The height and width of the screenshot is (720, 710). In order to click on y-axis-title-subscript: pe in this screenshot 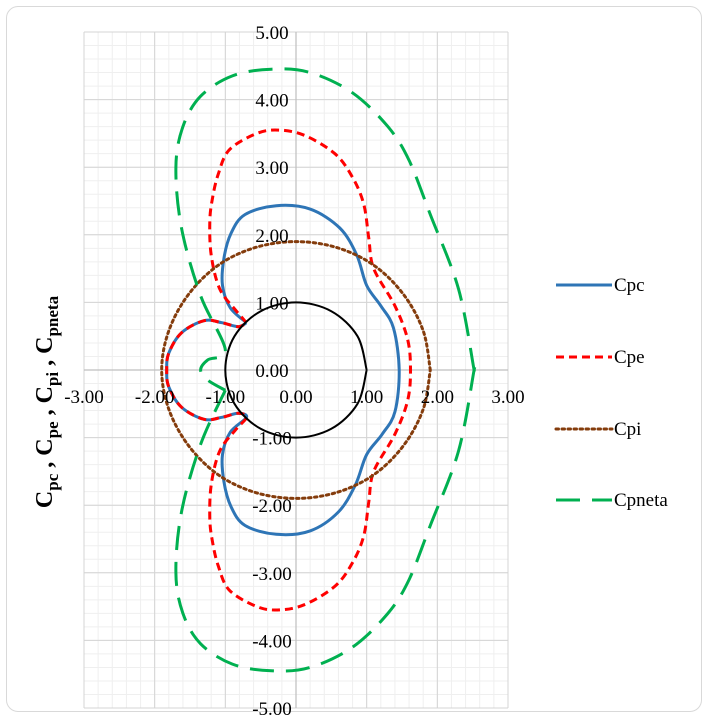, I will do `click(52, 429)`.